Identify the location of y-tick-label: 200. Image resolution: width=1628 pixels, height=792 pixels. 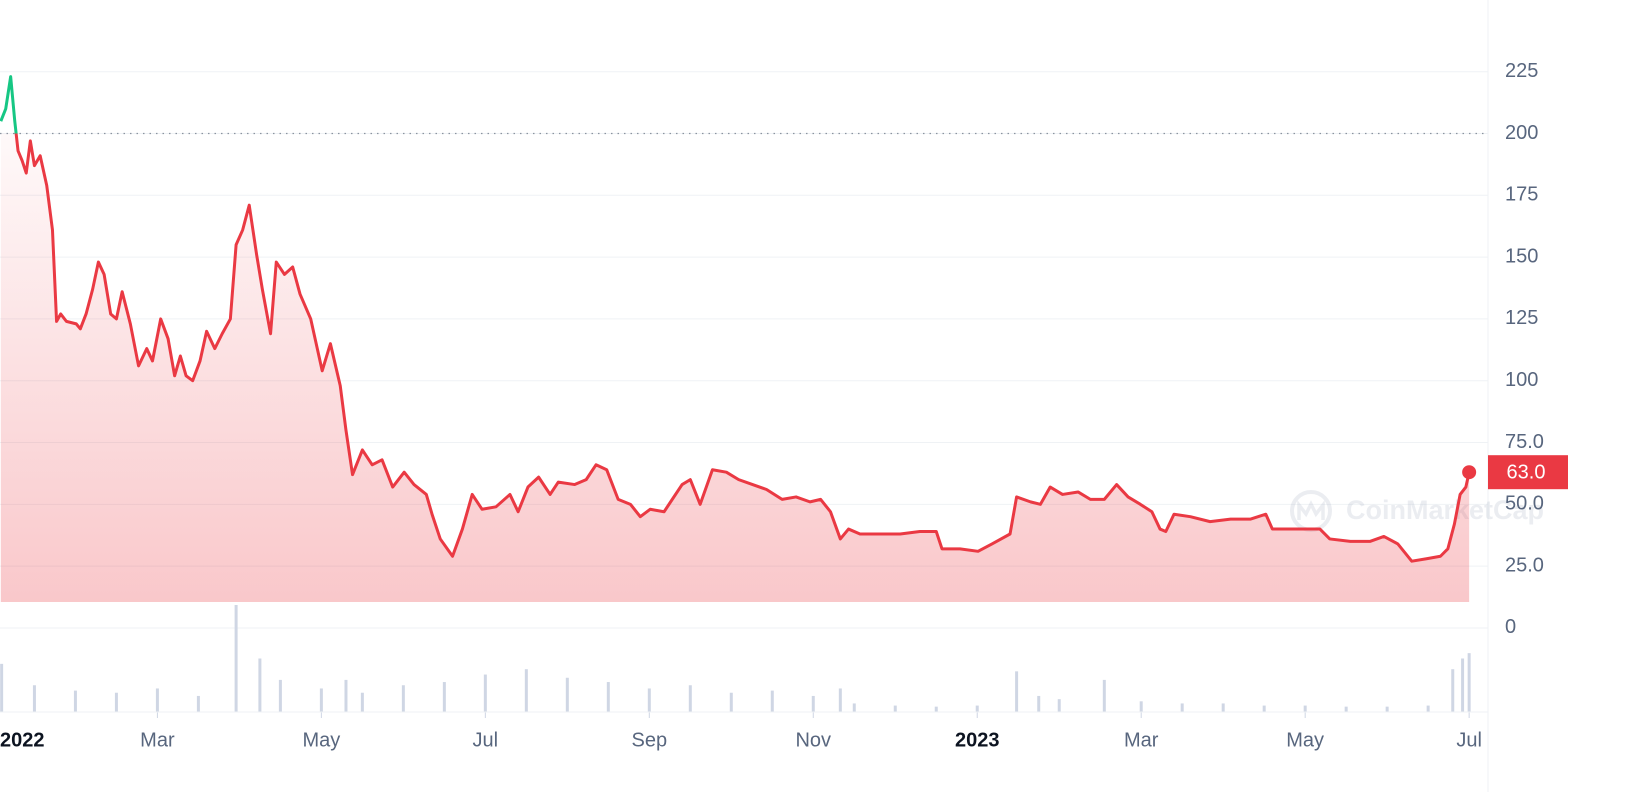
(1521, 133).